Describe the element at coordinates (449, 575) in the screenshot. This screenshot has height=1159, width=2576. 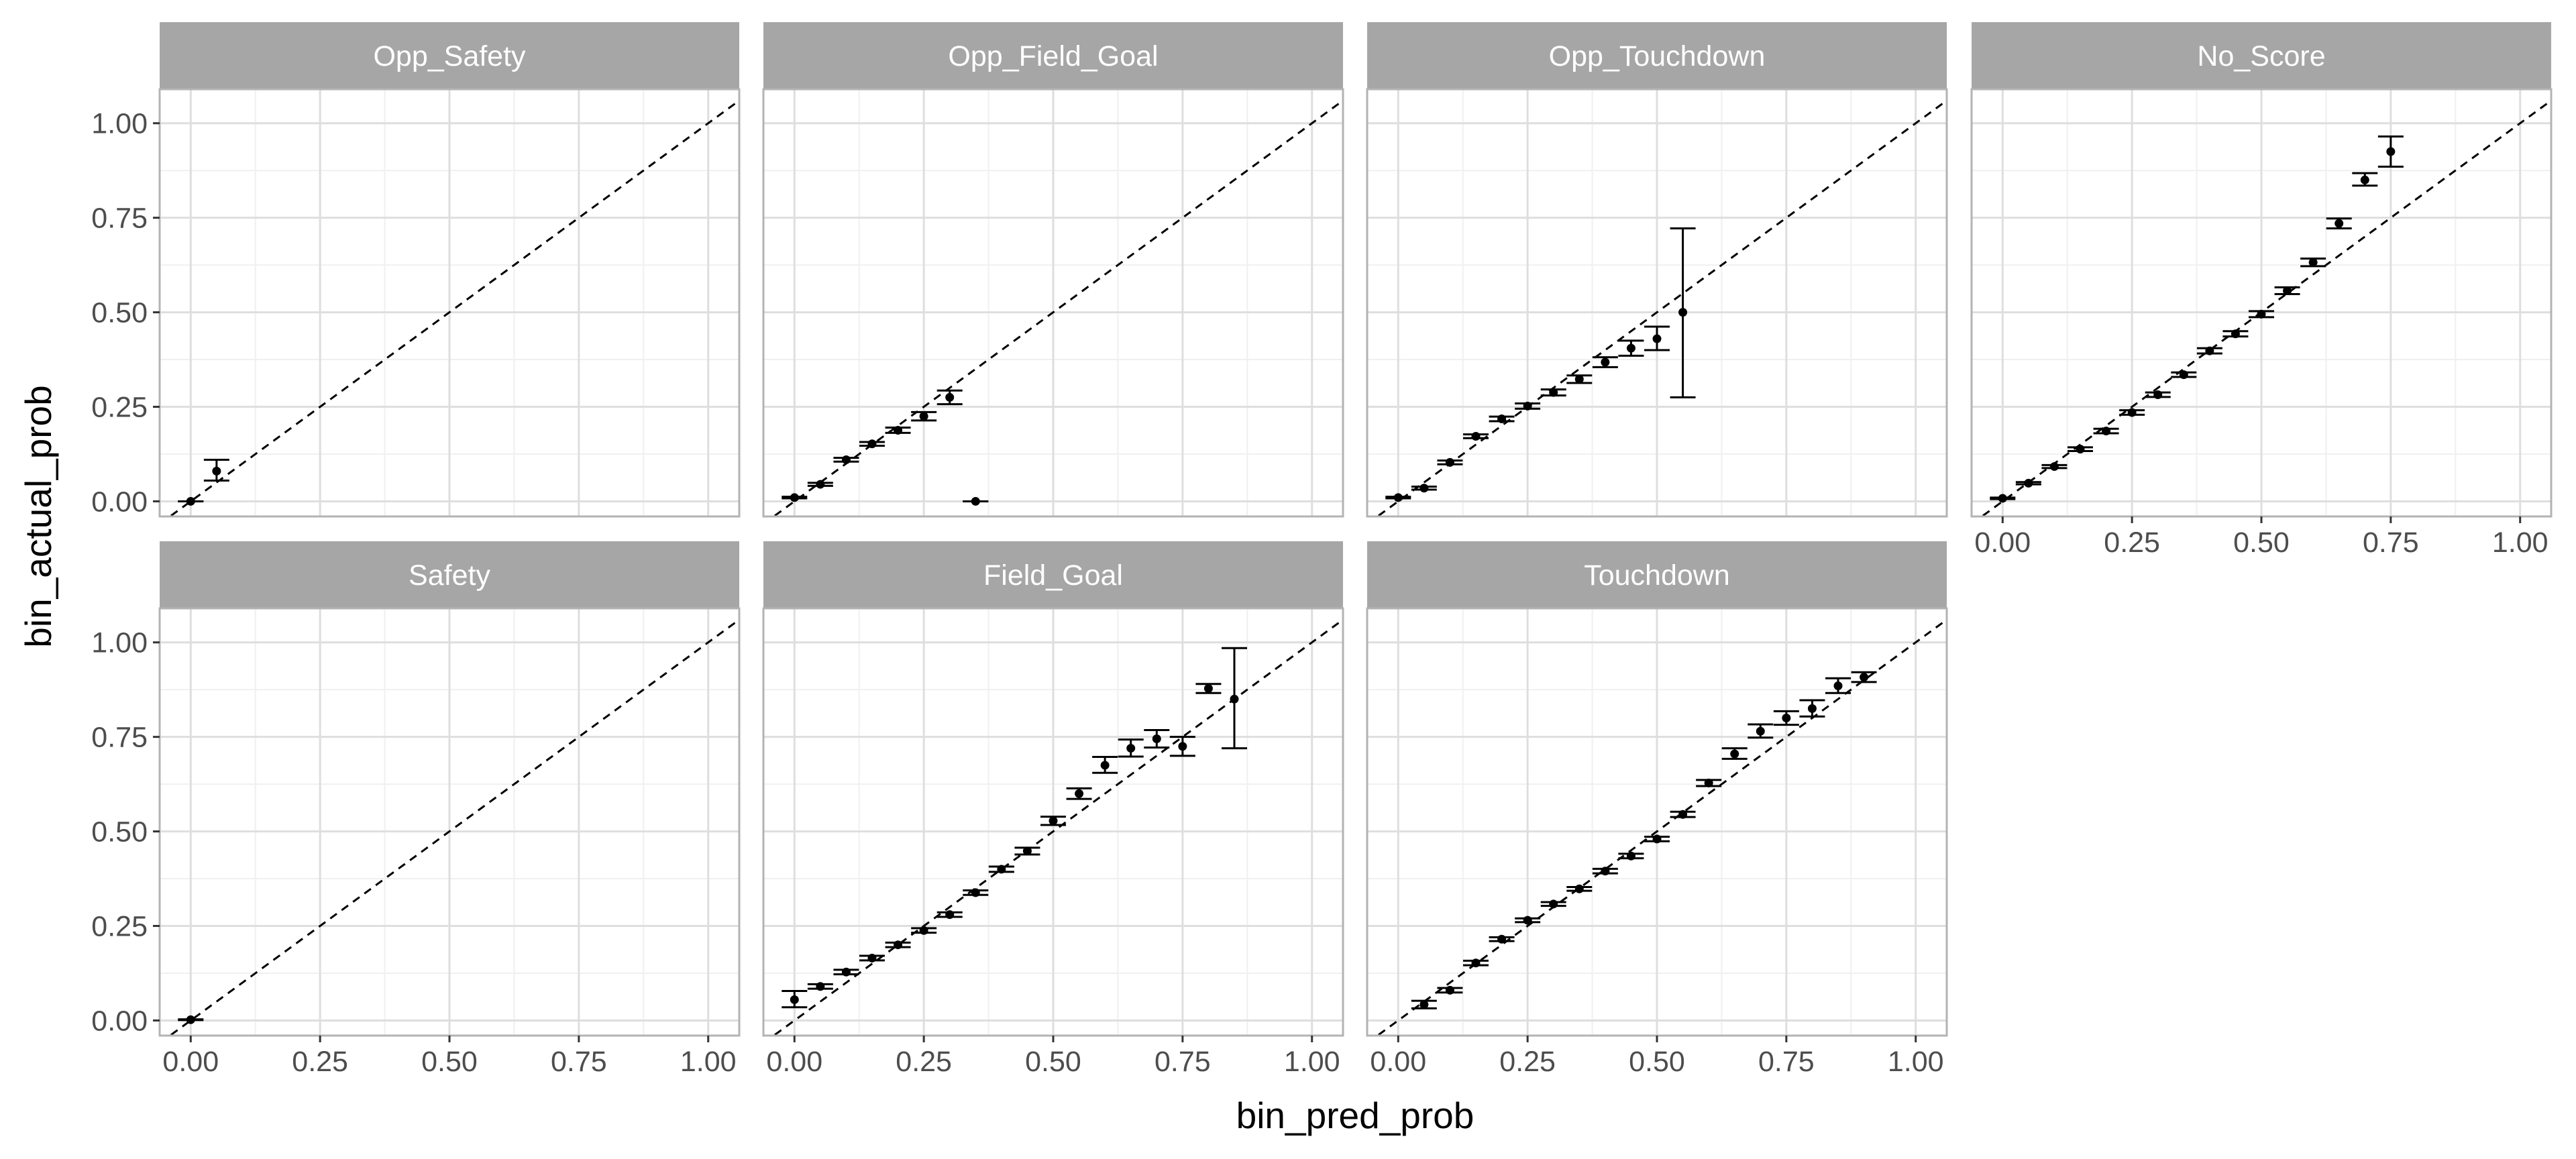
I see `facet-strip-label: Safety` at that location.